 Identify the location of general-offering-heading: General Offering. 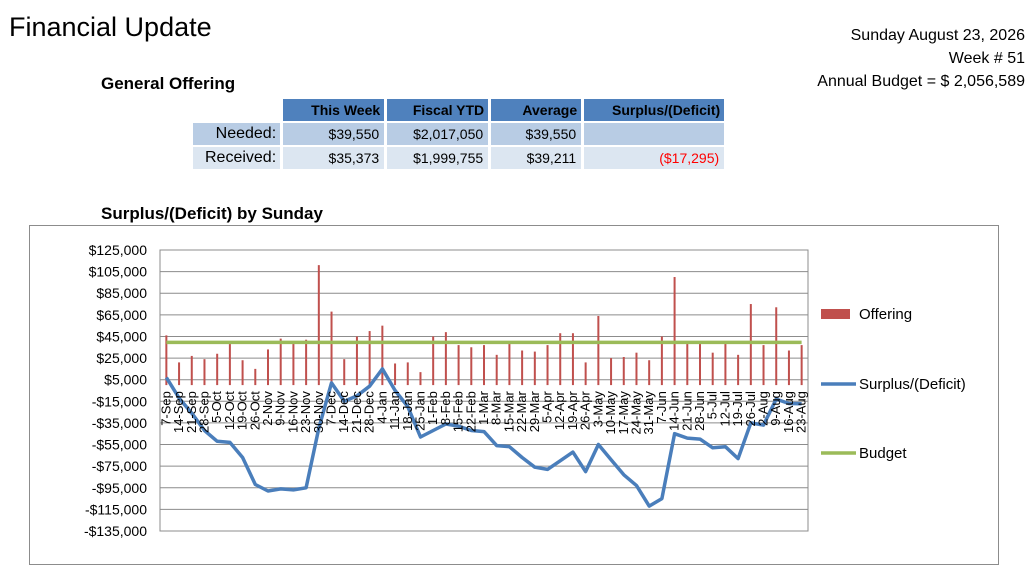
(168, 83).